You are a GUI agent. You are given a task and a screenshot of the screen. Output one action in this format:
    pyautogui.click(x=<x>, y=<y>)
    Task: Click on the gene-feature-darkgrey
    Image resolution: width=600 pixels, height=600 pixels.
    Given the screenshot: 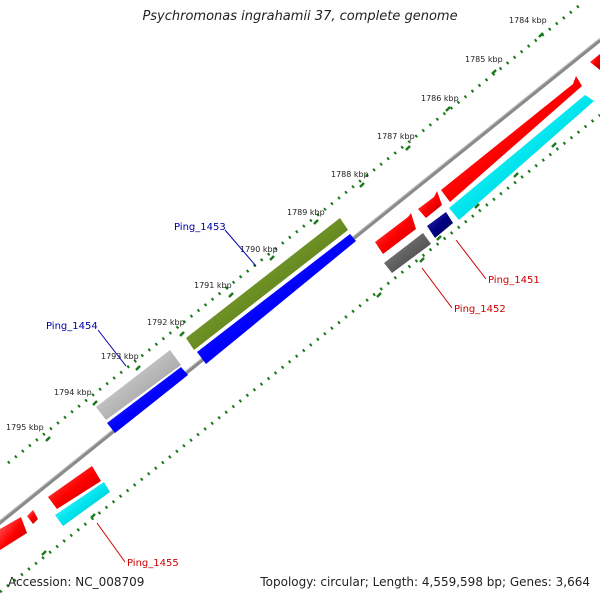 What is the action you would take?
    pyautogui.click(x=407, y=253)
    